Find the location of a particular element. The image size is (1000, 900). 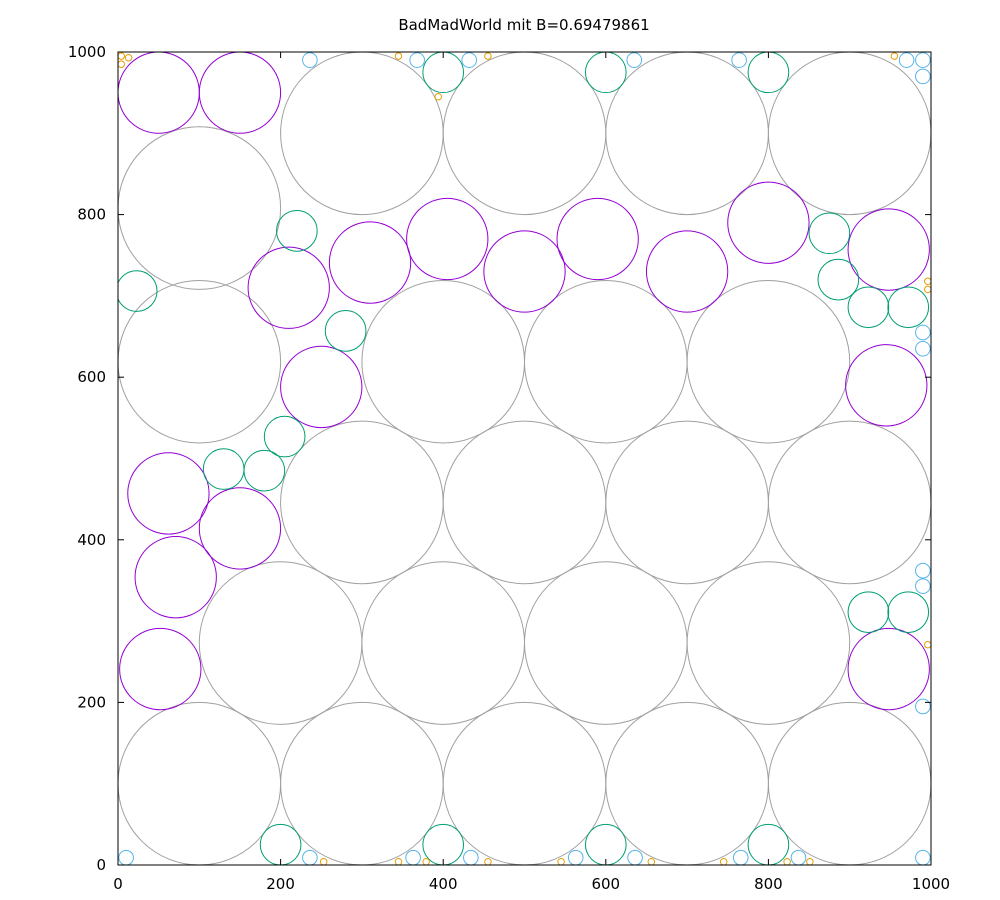

y-tick-label: 400 is located at coordinates (91, 540).